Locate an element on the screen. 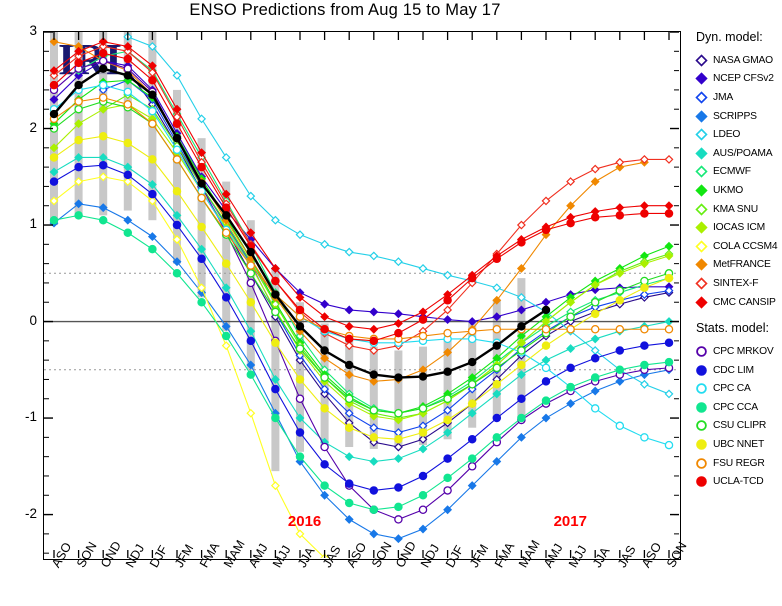 This screenshot has height=606, width=782. legend-item-ncep-cfsv2: NCEP CFSv2 is located at coordinates (738, 79).